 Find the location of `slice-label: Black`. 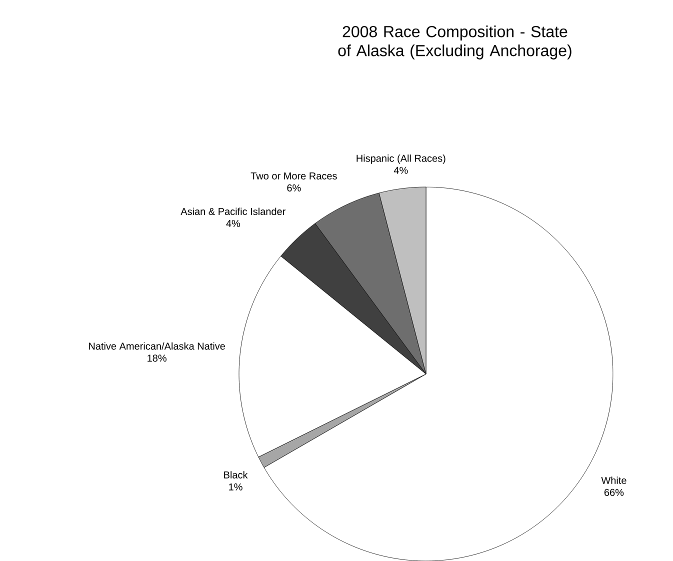

slice-label: Black is located at coordinates (236, 474).